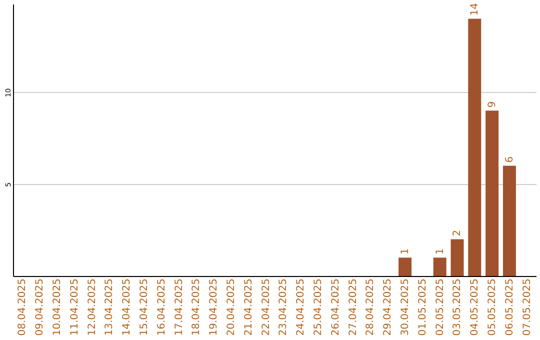  What do you see at coordinates (22, 307) in the screenshot?
I see `x-tick-label: 08.04.2025` at bounding box center [22, 307].